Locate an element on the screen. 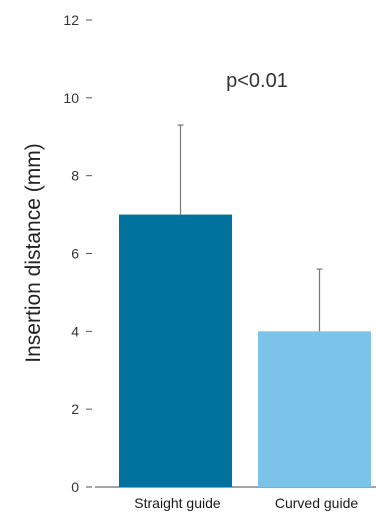  y-tick-label: 12 is located at coordinates (71, 20).